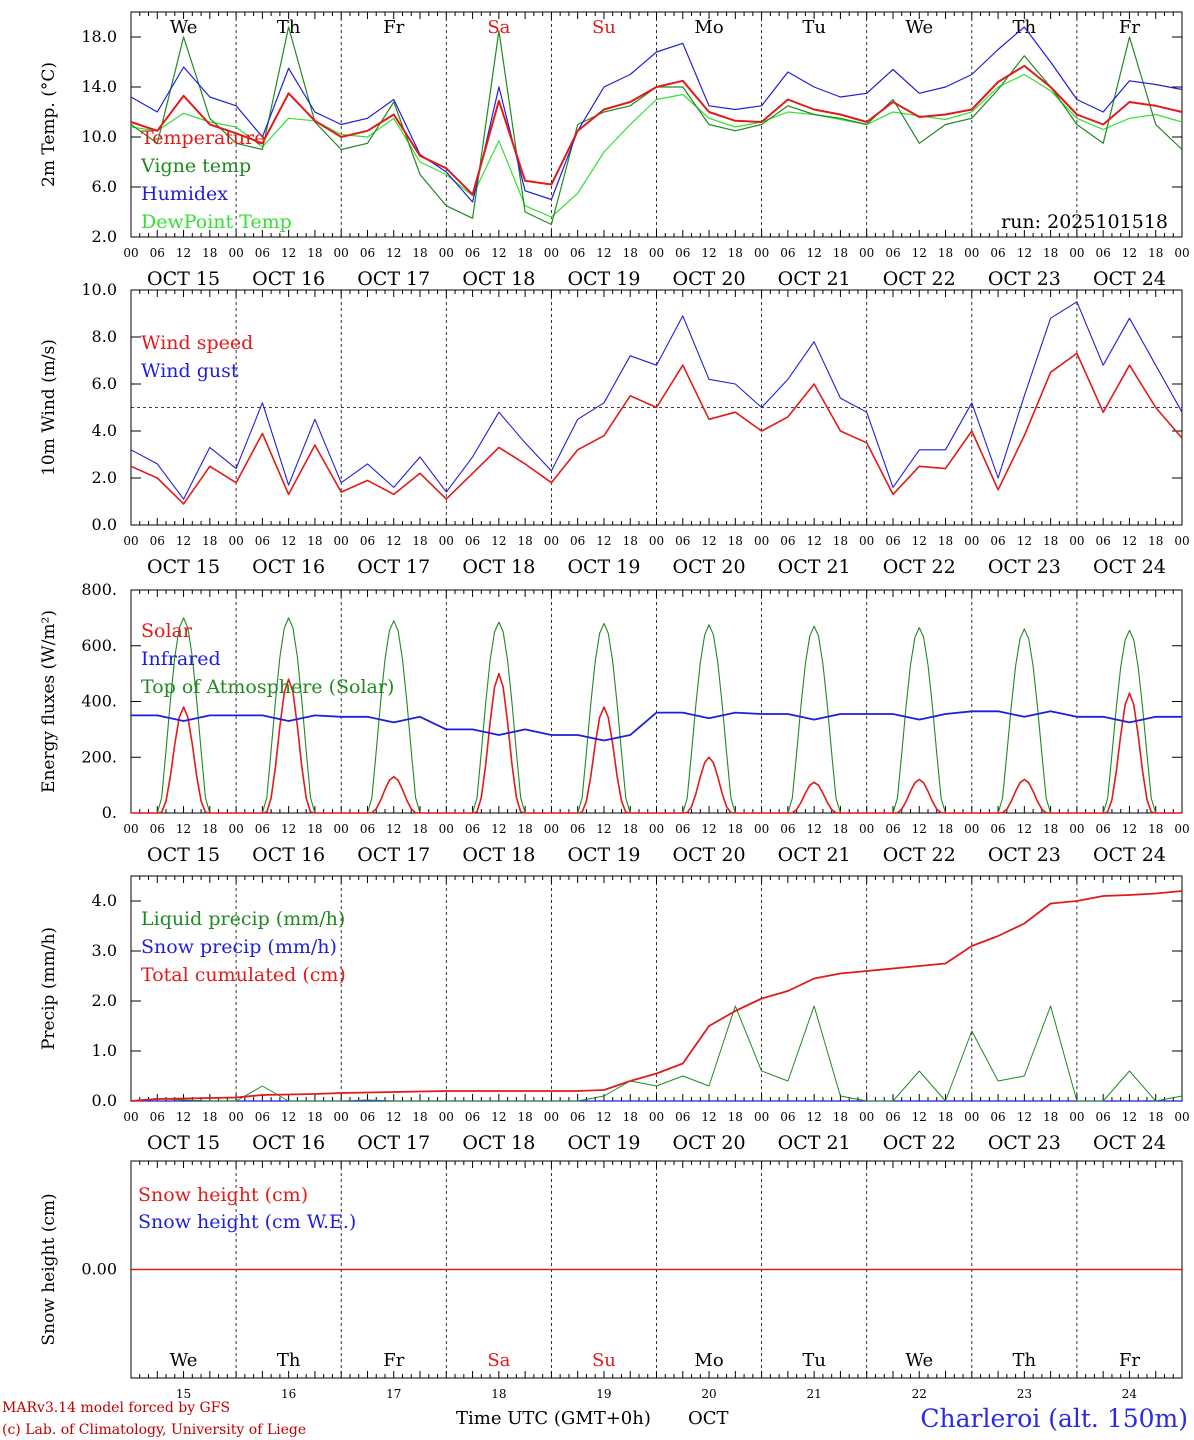 The width and height of the screenshot is (1194, 1440). I want to click on day-label: OCT 22, so click(919, 567).